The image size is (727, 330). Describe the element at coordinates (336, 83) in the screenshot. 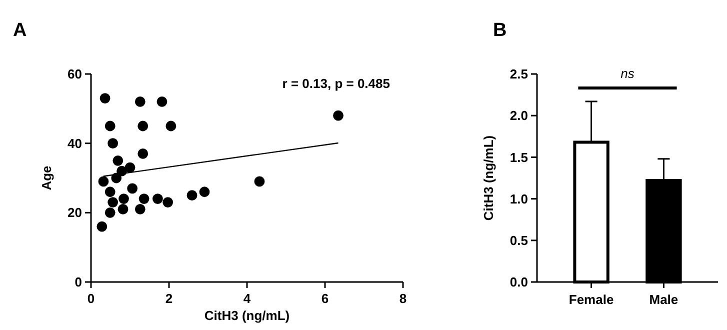

I see `annotation: r = 0.13, p = 0.485` at that location.